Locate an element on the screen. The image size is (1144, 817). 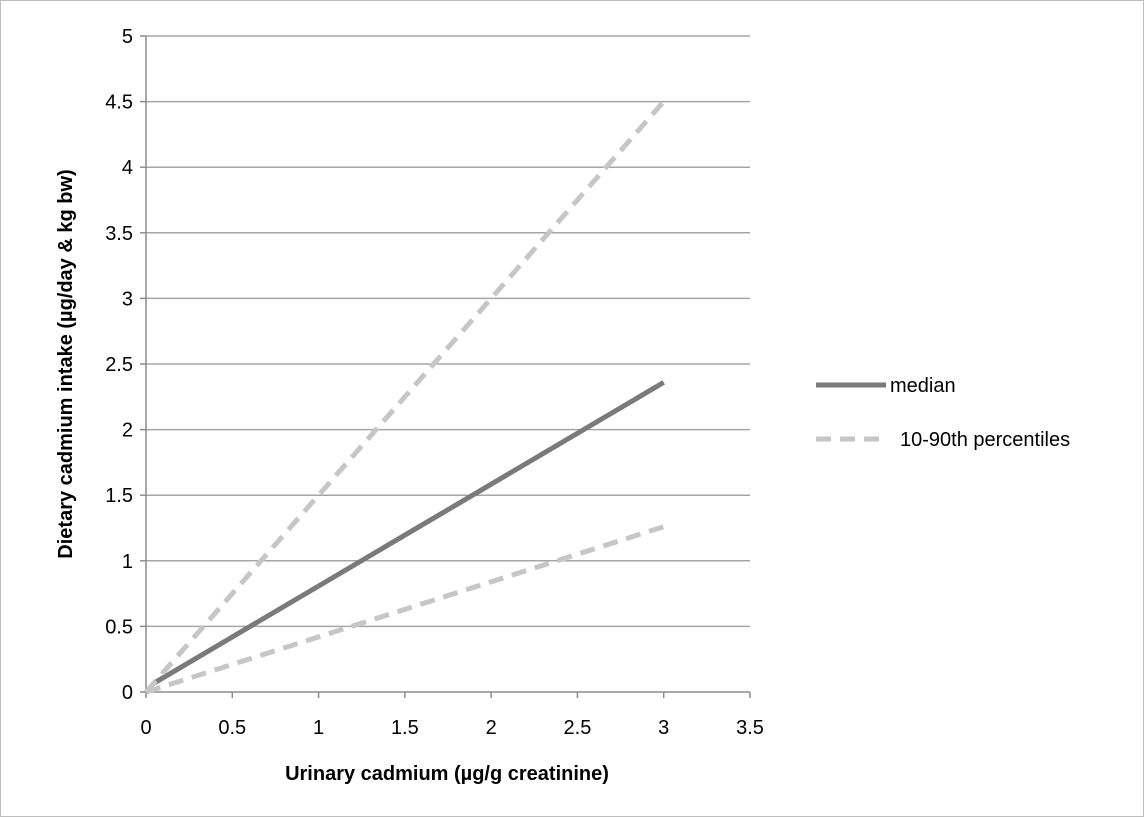
y-tick-label-5: 2.5 is located at coordinates (119, 365).